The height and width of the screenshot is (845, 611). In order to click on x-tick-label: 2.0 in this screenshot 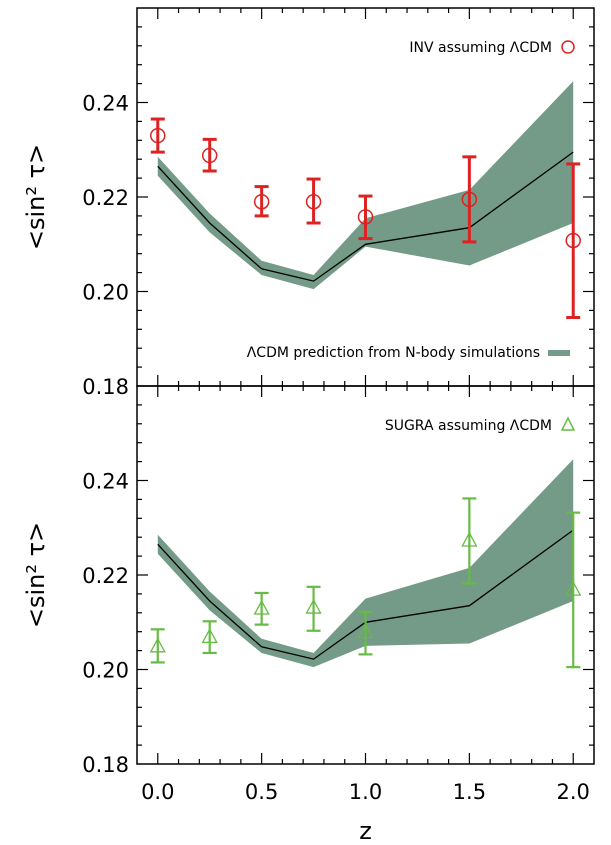, I will do `click(573, 792)`.